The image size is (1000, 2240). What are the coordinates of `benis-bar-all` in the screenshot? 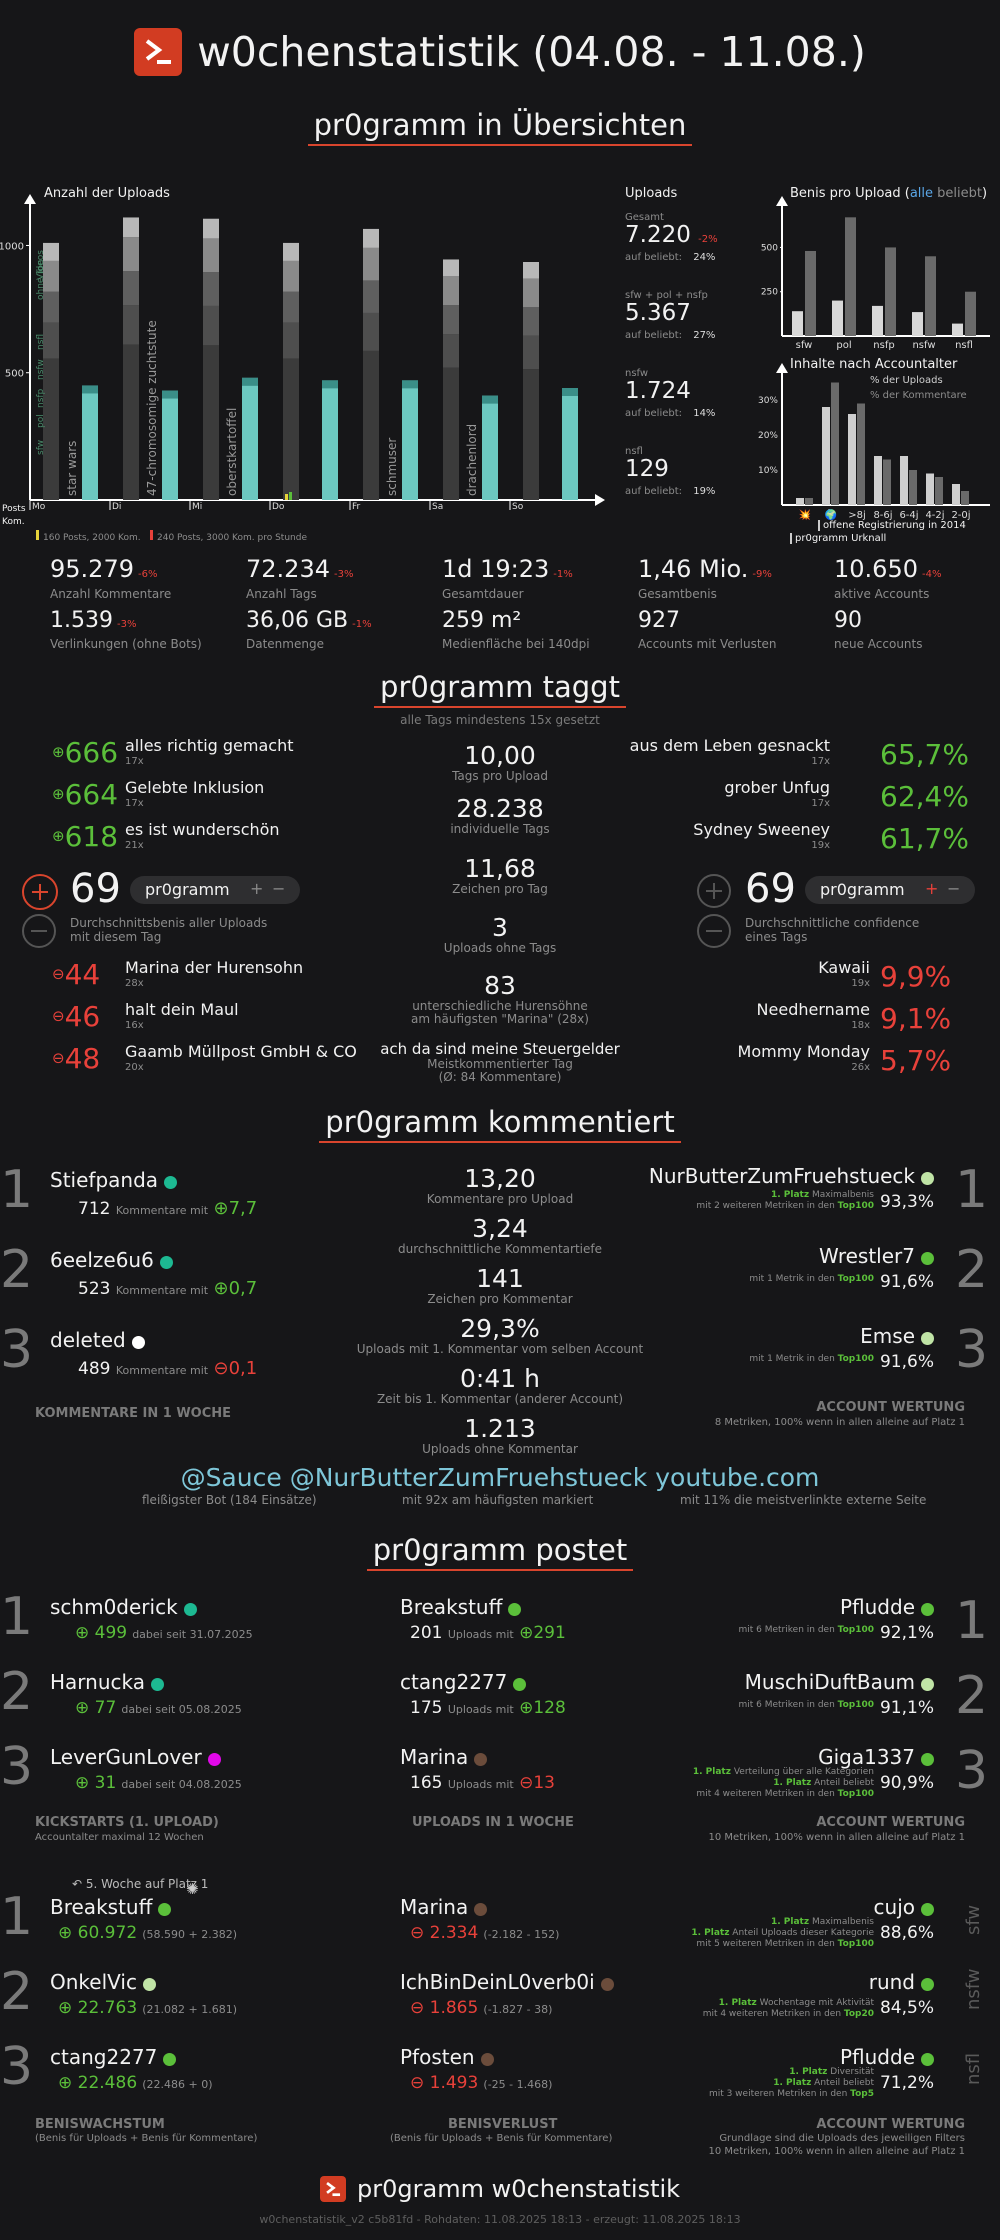 It's located at (917, 324).